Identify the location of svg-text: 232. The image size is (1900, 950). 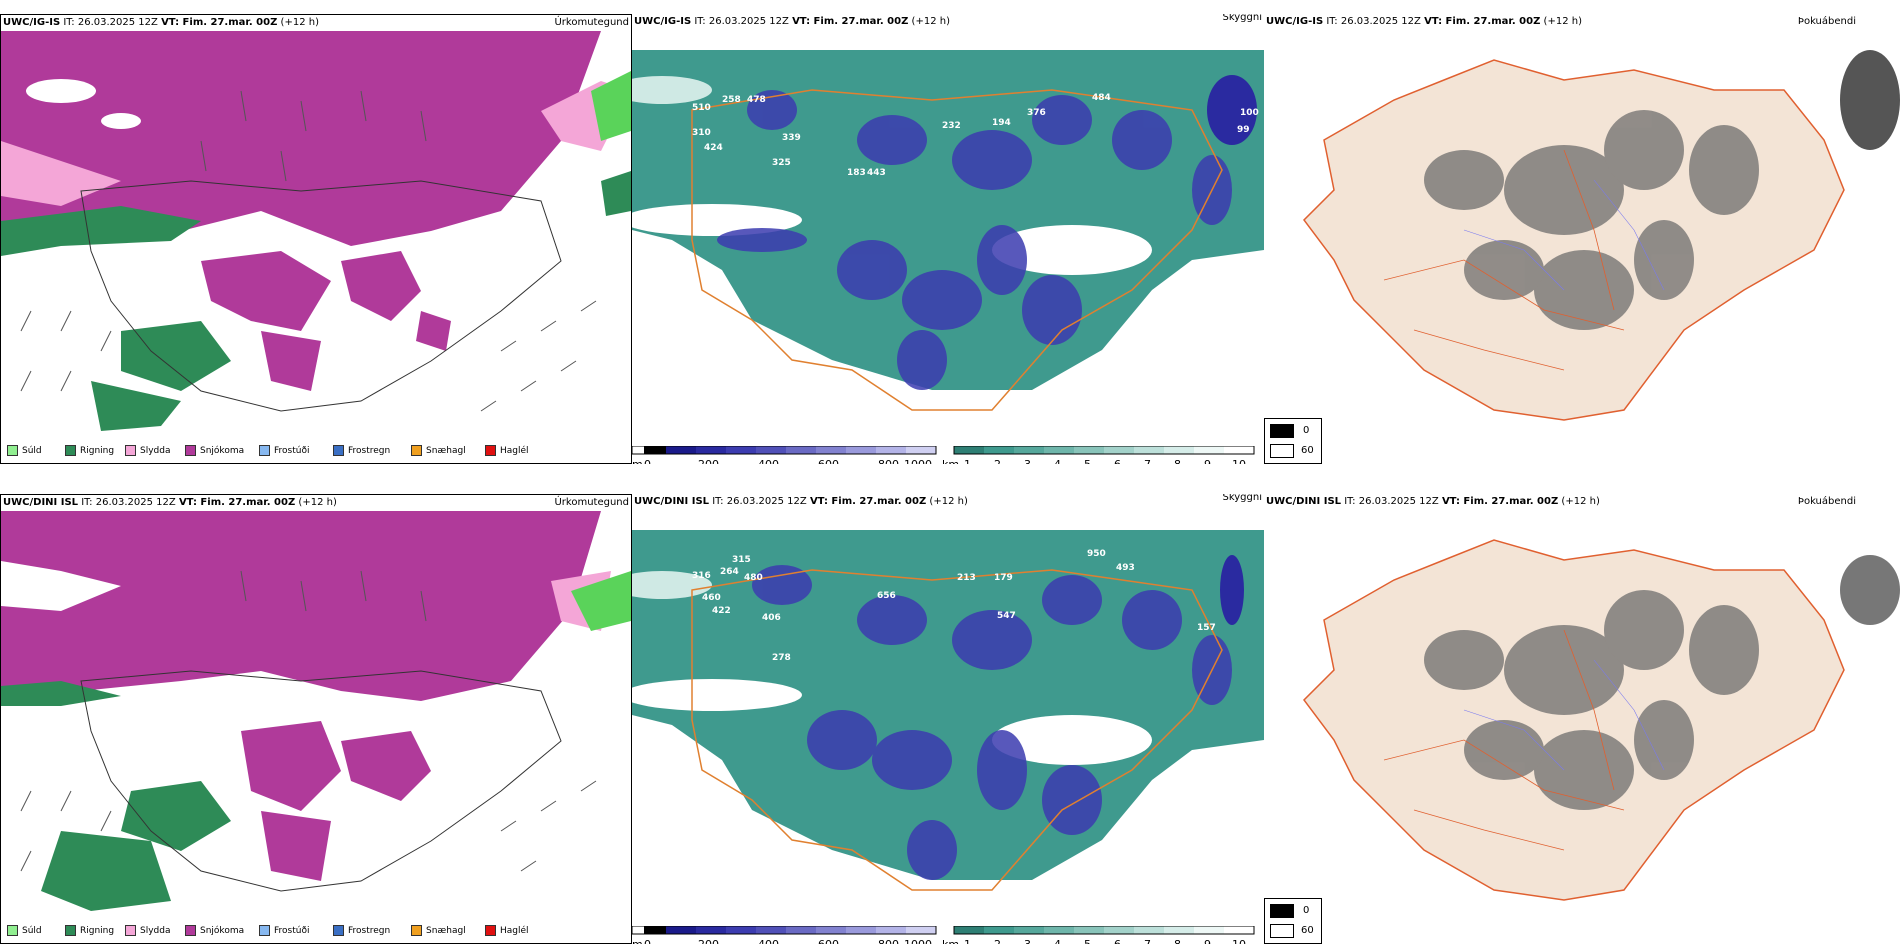
(951, 126).